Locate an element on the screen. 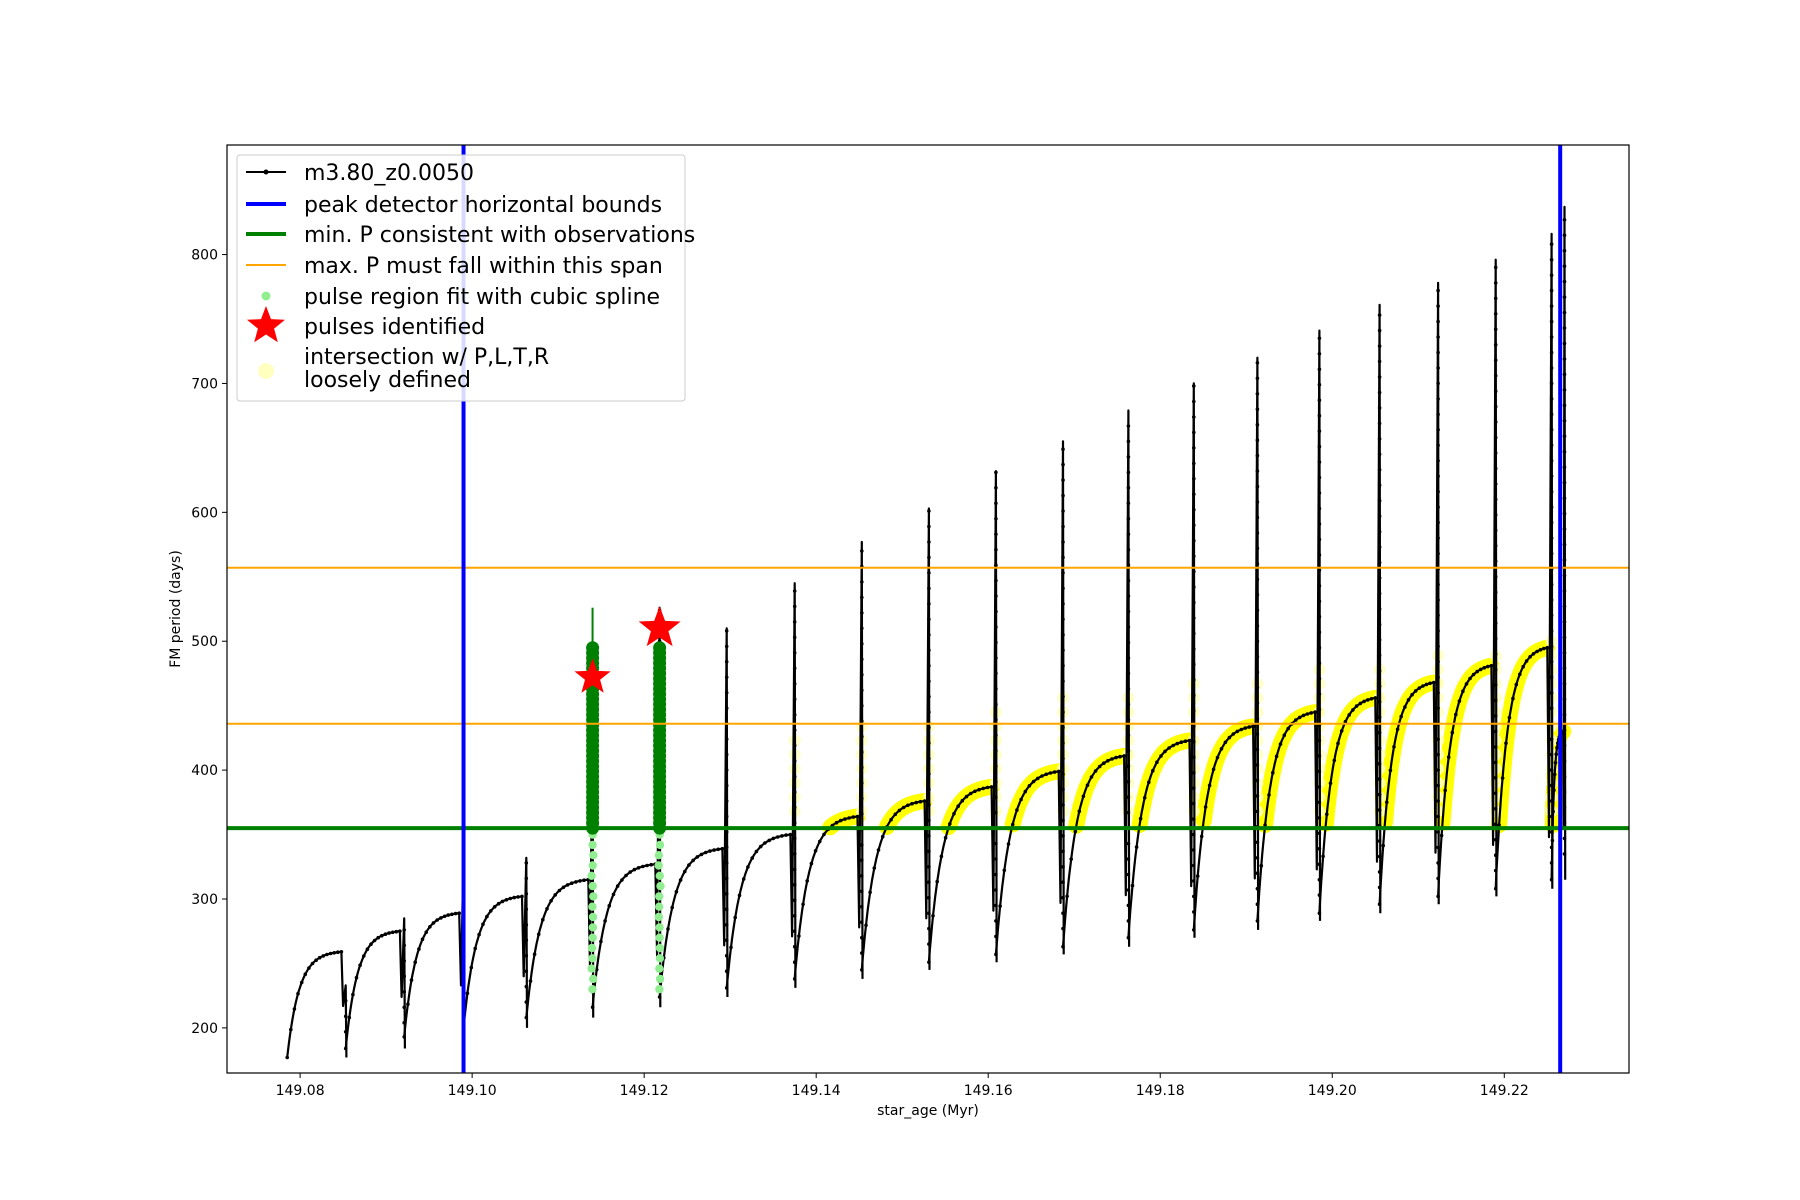  x-tick-label: 149.10 is located at coordinates (472, 1091).